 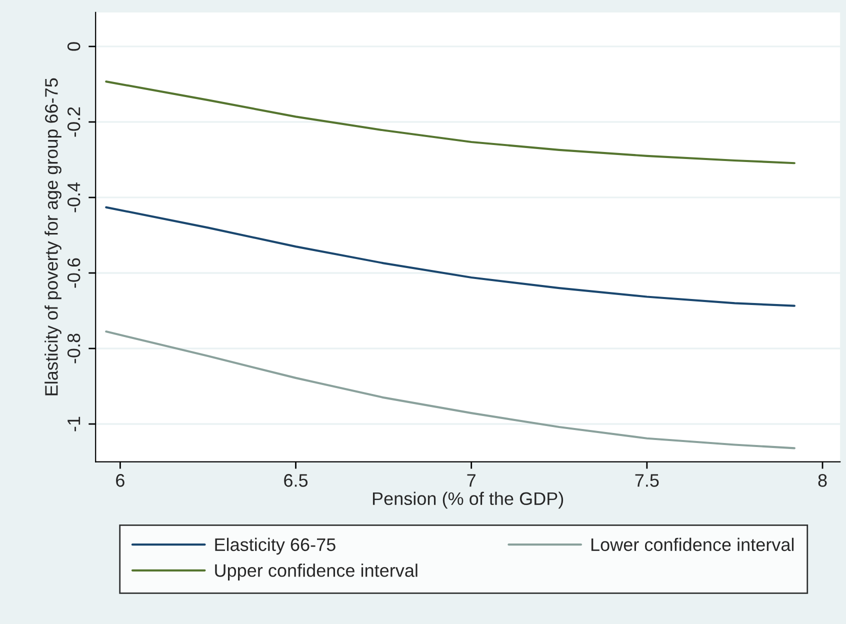 What do you see at coordinates (316, 572) in the screenshot?
I see `legend-label: Upper confidence interval` at bounding box center [316, 572].